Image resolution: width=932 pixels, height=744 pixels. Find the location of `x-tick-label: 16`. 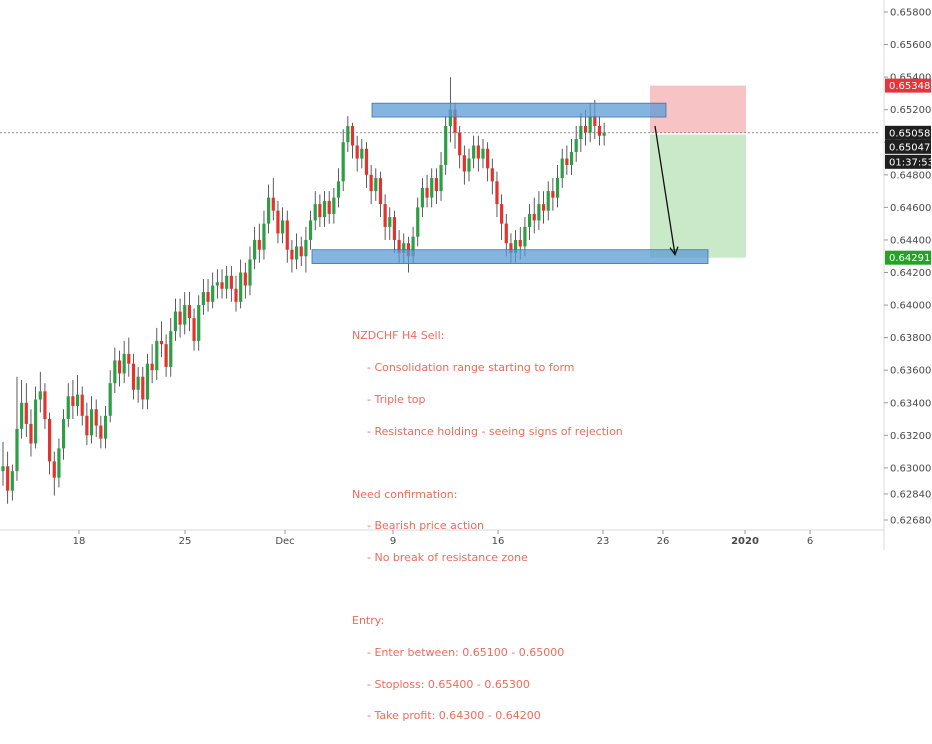

x-tick-label: 16 is located at coordinates (498, 541).